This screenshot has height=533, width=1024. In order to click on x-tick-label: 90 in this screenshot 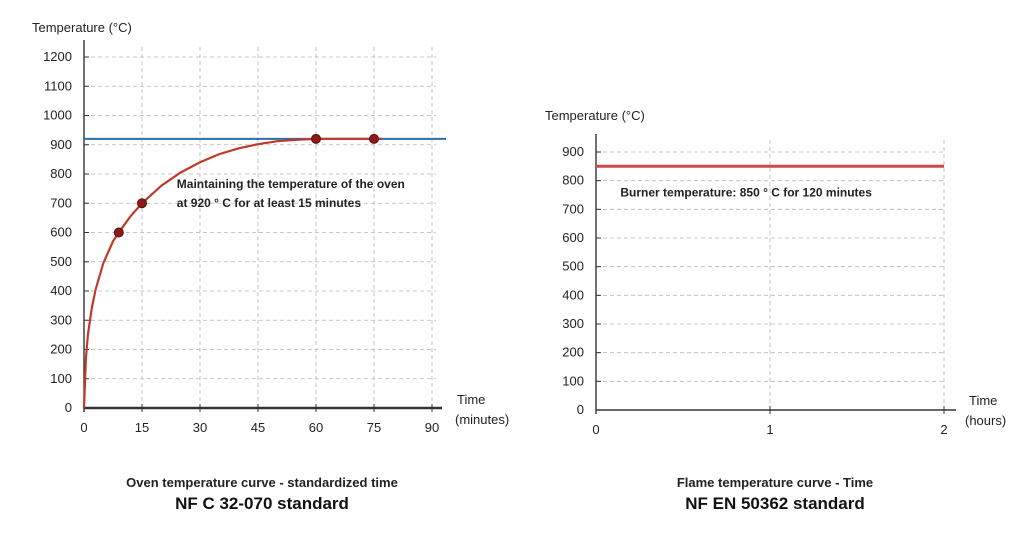, I will do `click(432, 427)`.